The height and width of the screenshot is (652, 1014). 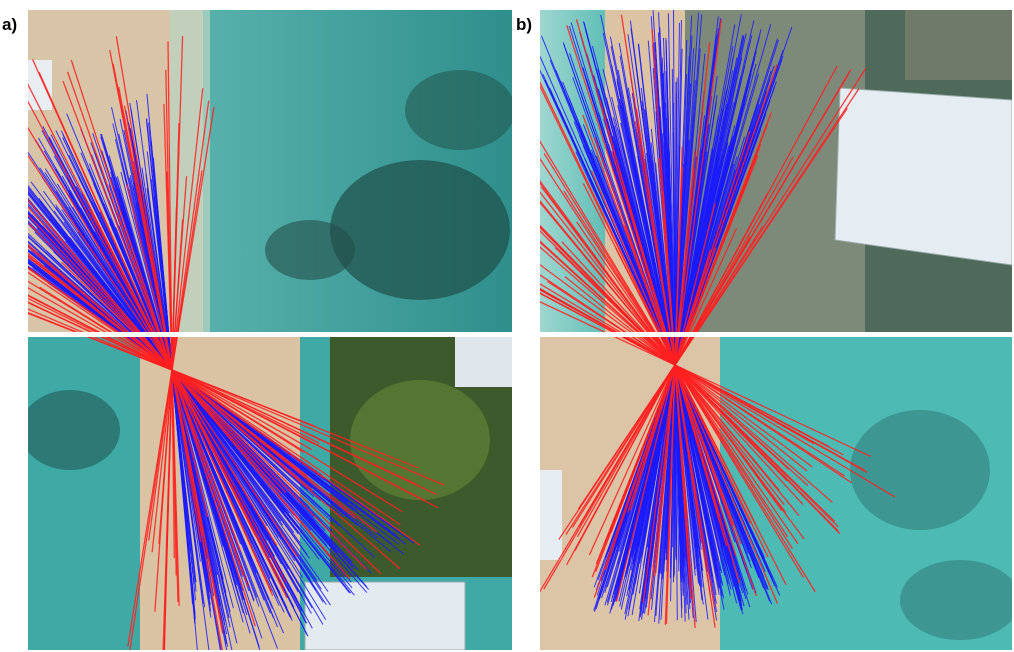 I want to click on panel-a-divider, so click(x=270, y=334).